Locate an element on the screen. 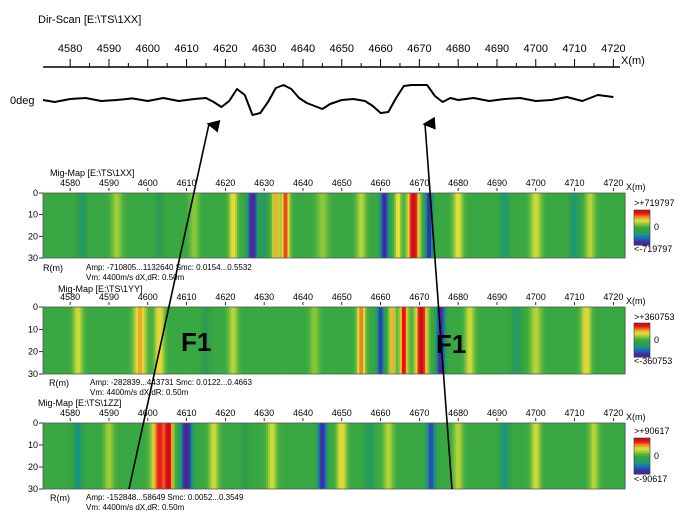 This screenshot has height=518, width=684. trace-line-0deg is located at coordinates (328, 100).